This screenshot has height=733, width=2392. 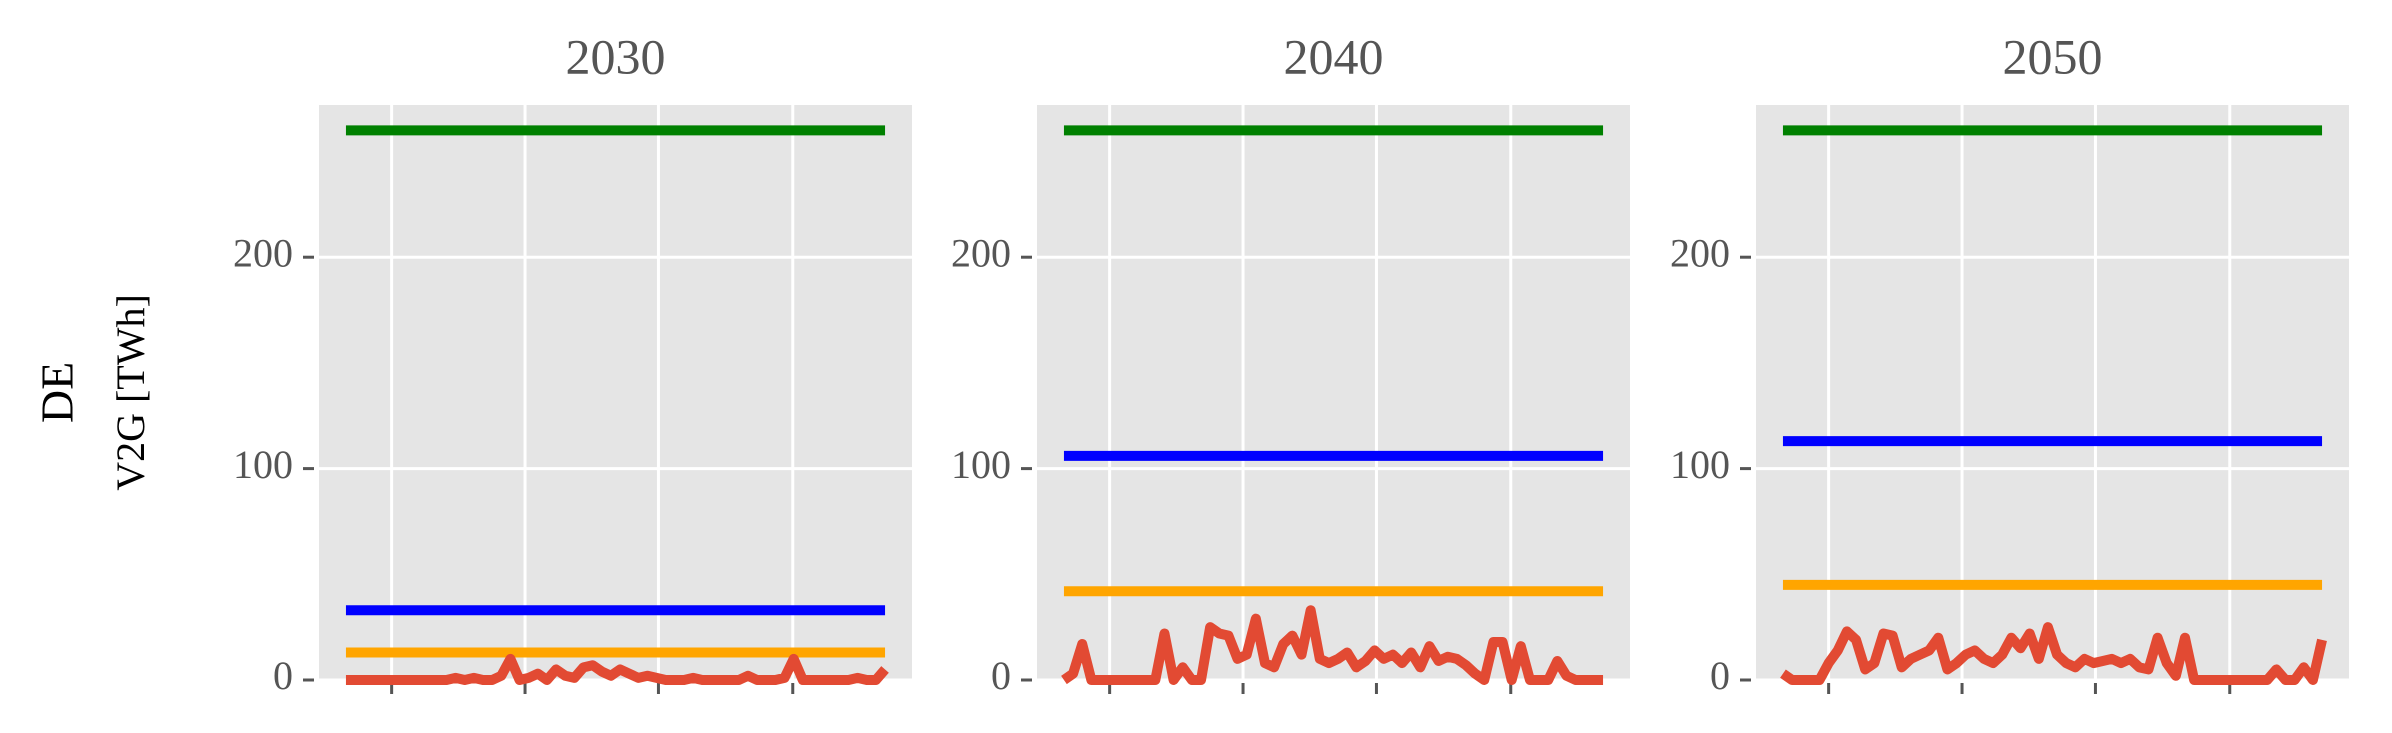 What do you see at coordinates (57, 392) in the screenshot?
I see `row-label: DE` at bounding box center [57, 392].